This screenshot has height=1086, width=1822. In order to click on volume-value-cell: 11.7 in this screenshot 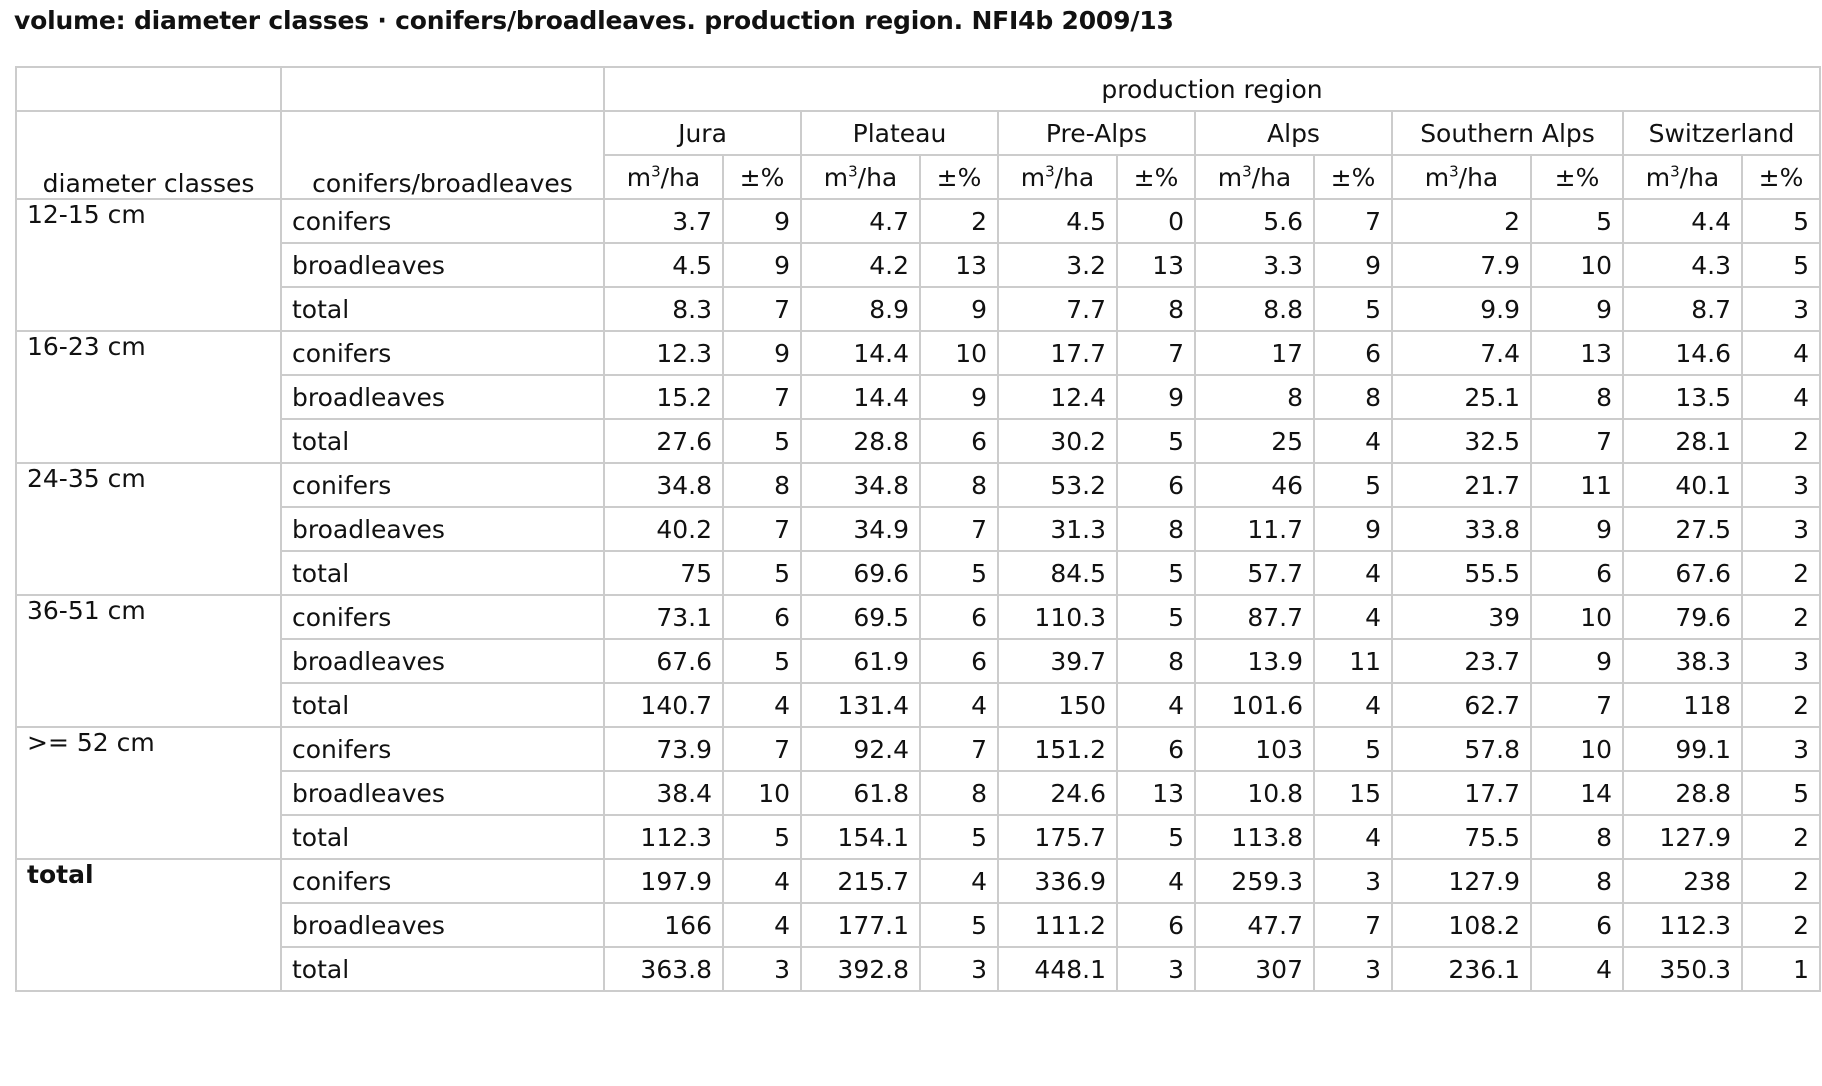, I will do `click(1254, 529)`.